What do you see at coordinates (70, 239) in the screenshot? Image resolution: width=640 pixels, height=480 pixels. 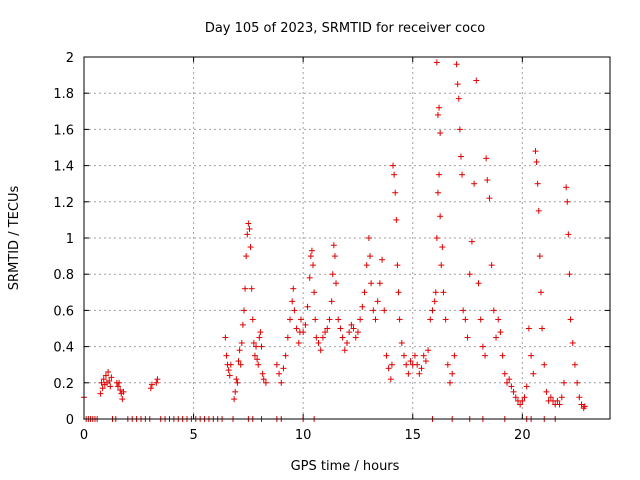 I see `y-tick-label: 1` at bounding box center [70, 239].